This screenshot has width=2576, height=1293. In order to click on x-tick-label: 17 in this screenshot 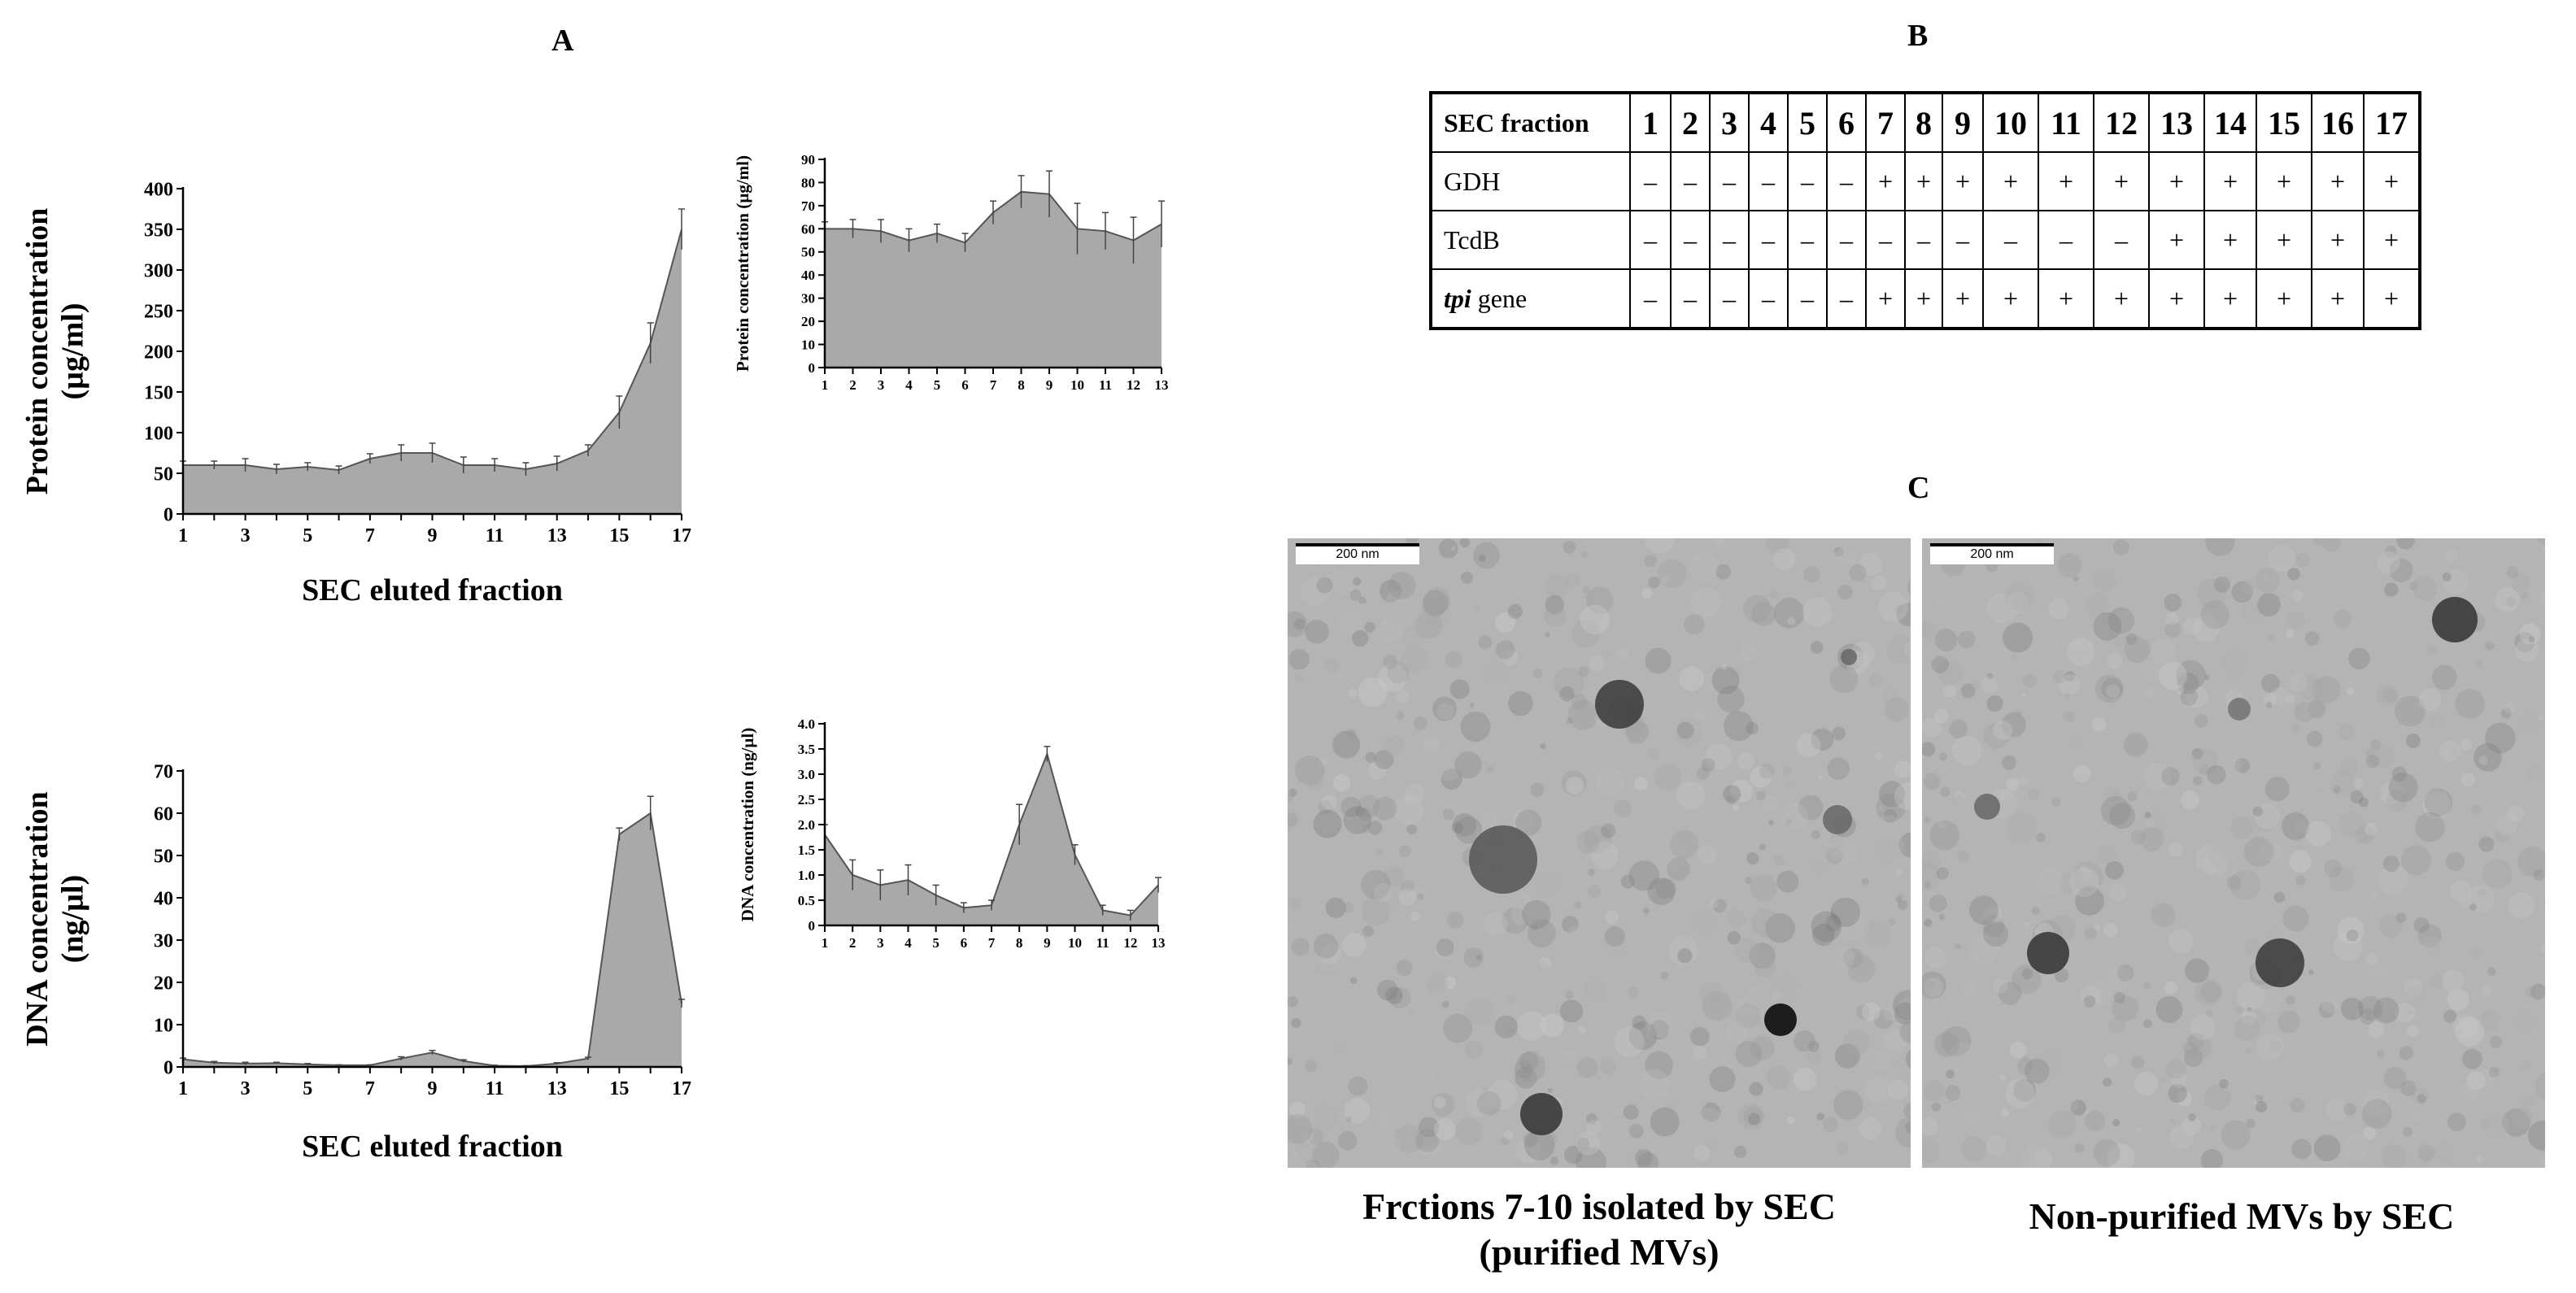, I will do `click(681, 536)`.